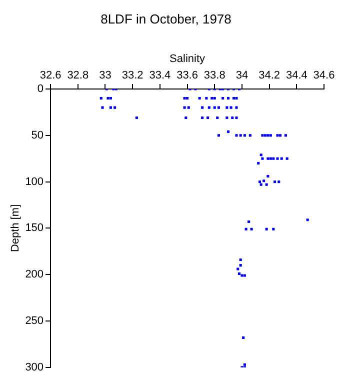  What do you see at coordinates (242, 75) in the screenshot?
I see `x-tick-label: 34` at bounding box center [242, 75].